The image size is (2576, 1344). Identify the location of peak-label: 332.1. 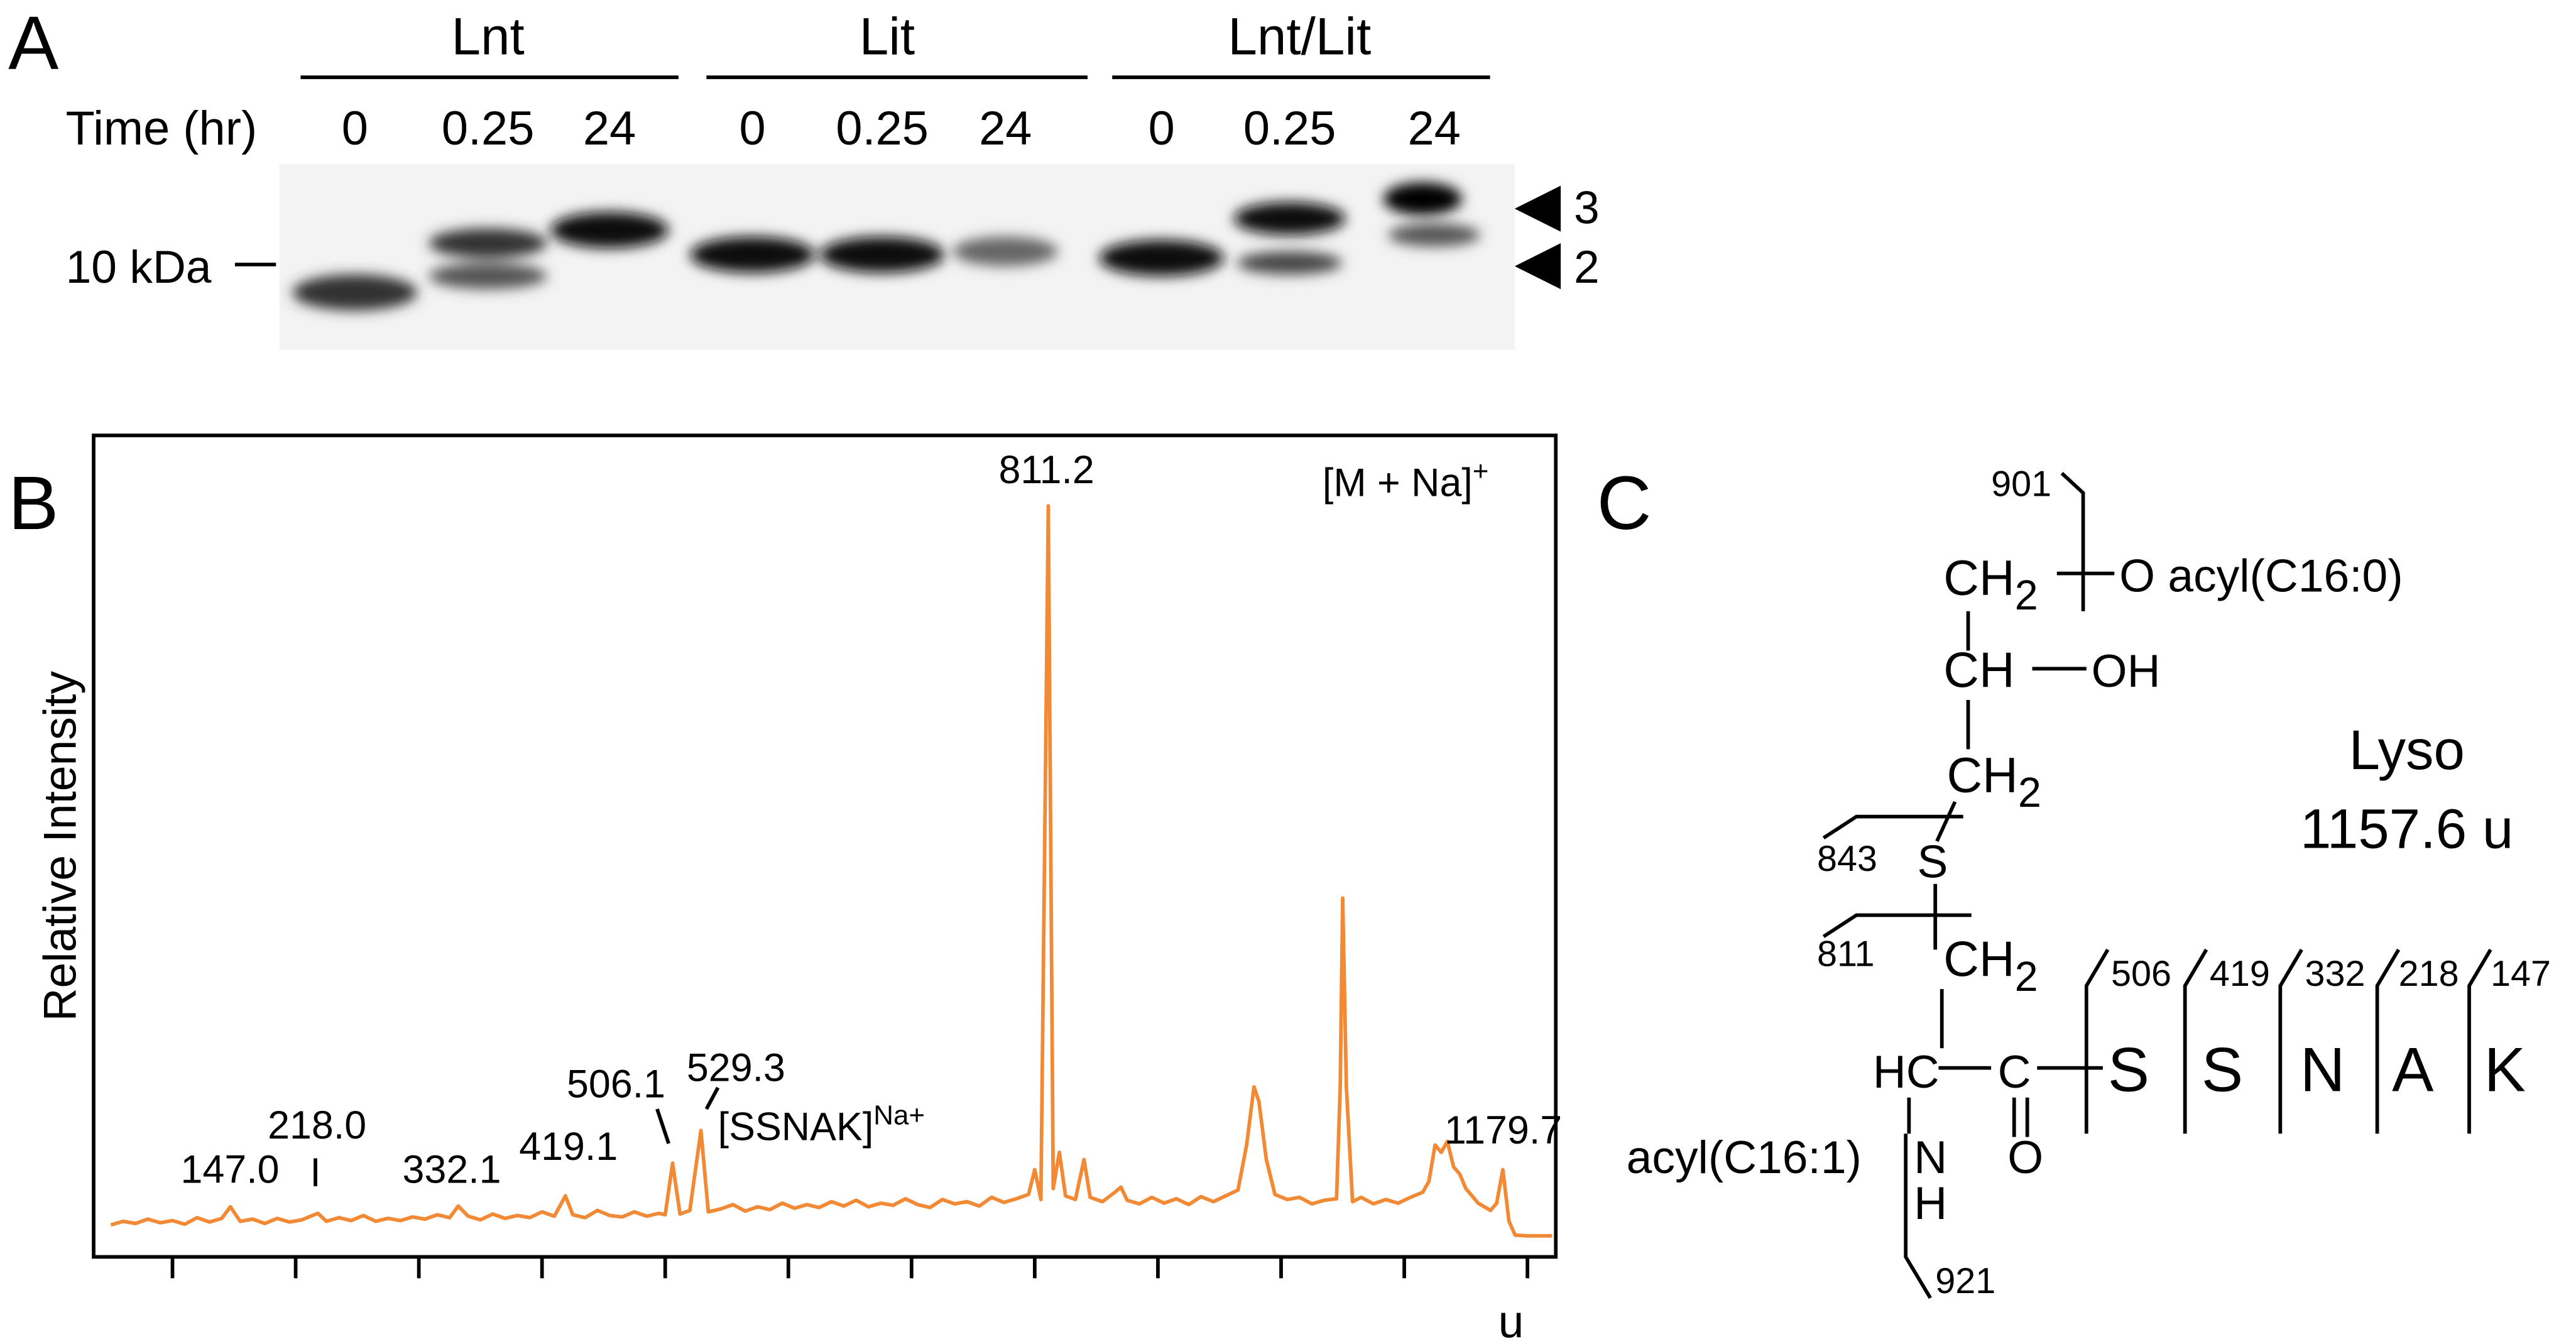
(452, 1170).